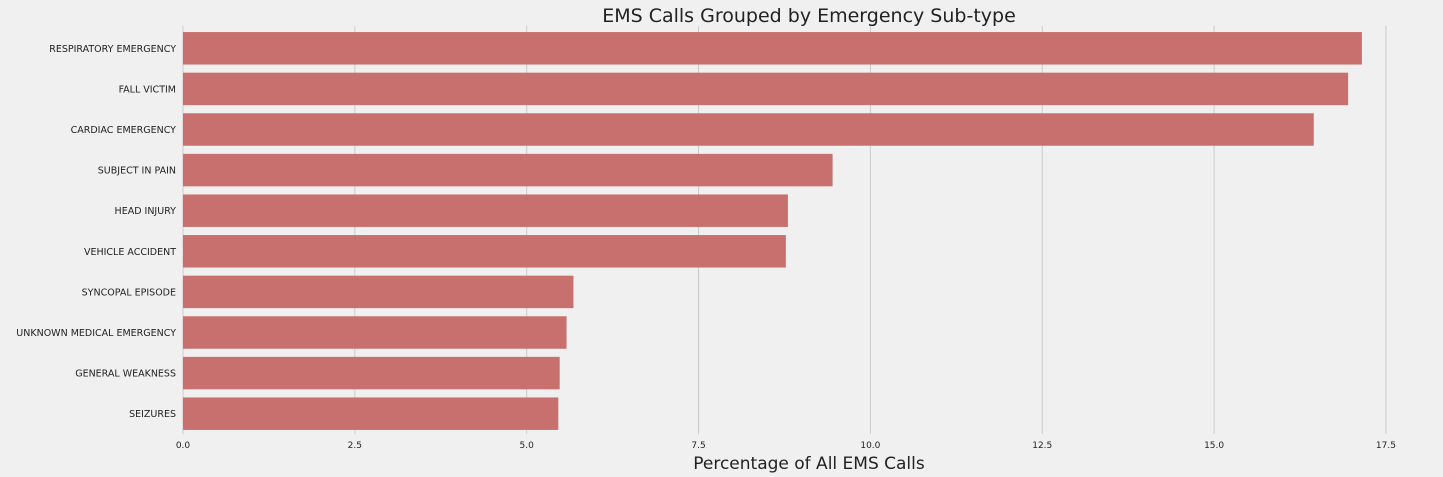 The image size is (1443, 477). I want to click on category-label: SUBJECT IN PAIN, so click(137, 171).